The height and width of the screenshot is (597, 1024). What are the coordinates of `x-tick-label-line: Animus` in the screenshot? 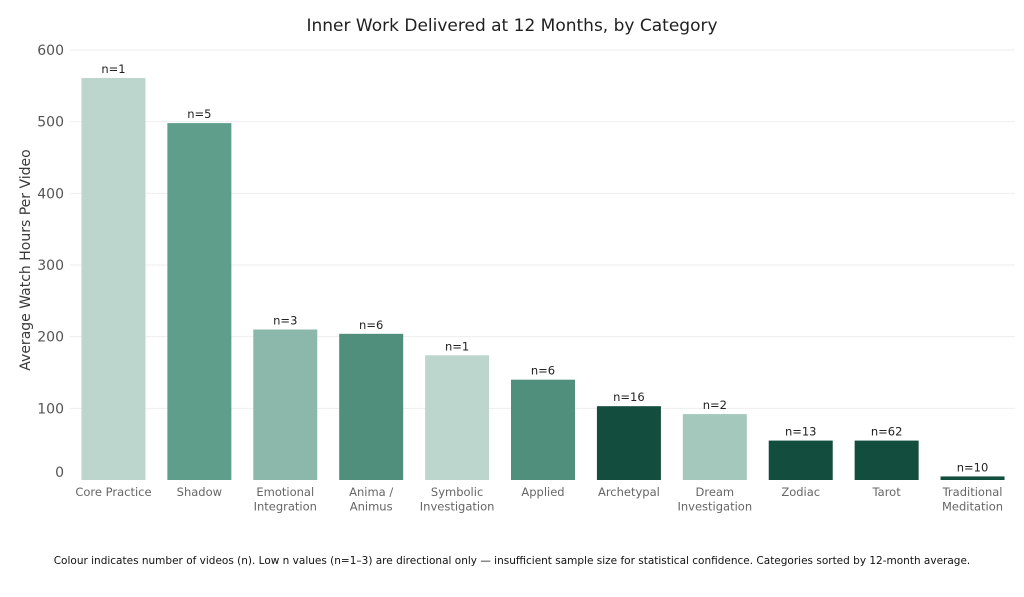 It's located at (371, 507).